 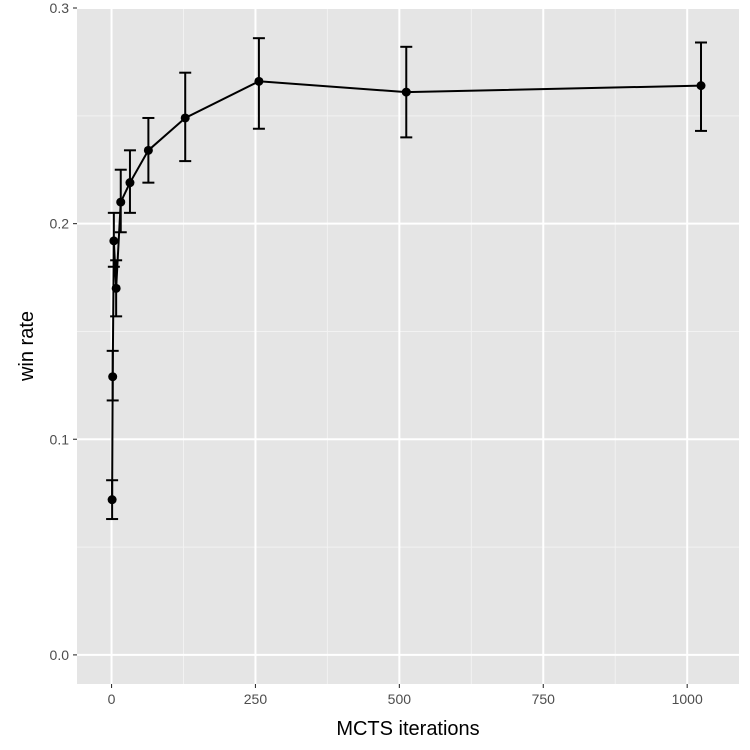 I want to click on y-tick-label: 0.0, so click(x=60, y=655).